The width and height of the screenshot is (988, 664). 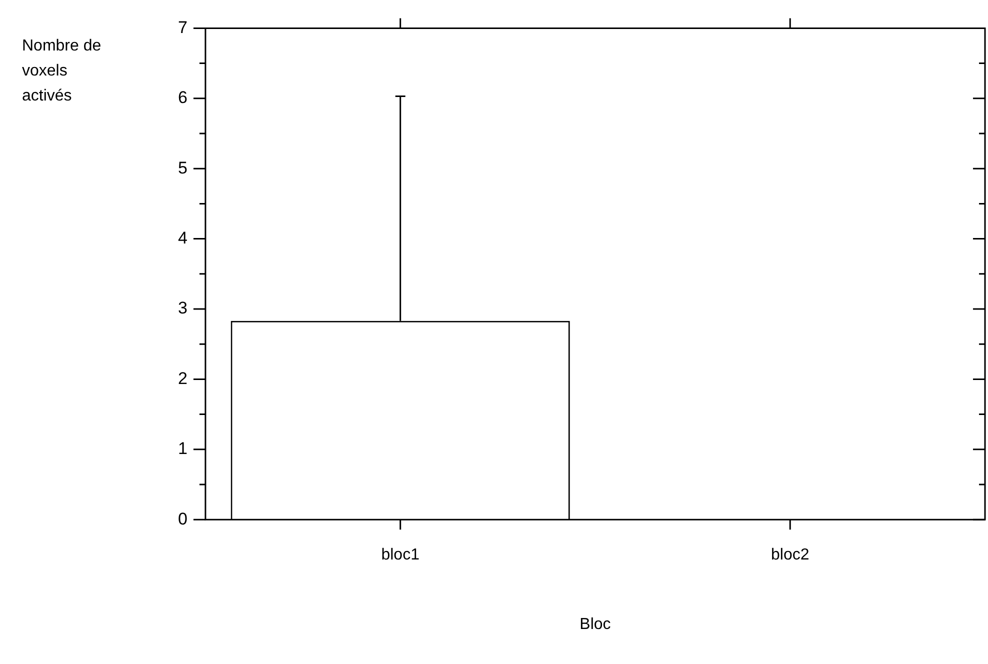 What do you see at coordinates (62, 70) in the screenshot?
I see `y-axis-title: Nombre de voxels activés` at bounding box center [62, 70].